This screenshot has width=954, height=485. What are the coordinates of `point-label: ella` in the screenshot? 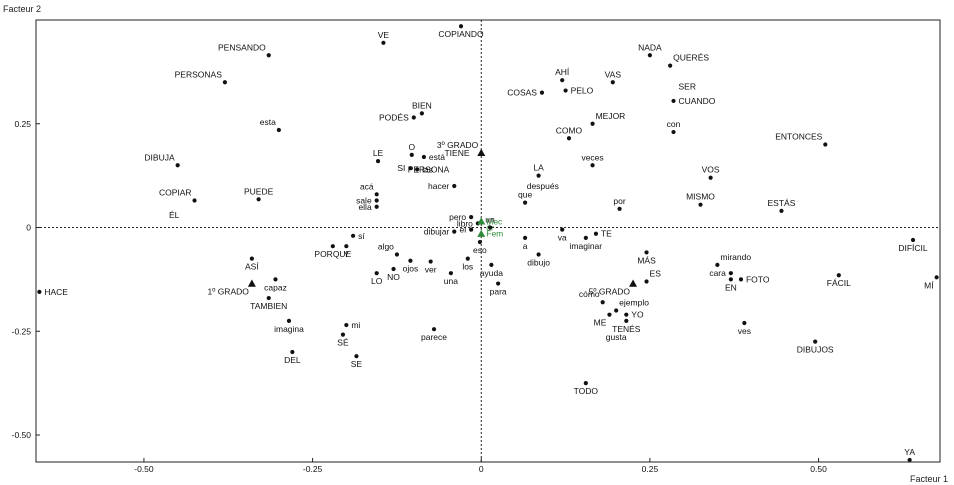 It's located at (365, 207).